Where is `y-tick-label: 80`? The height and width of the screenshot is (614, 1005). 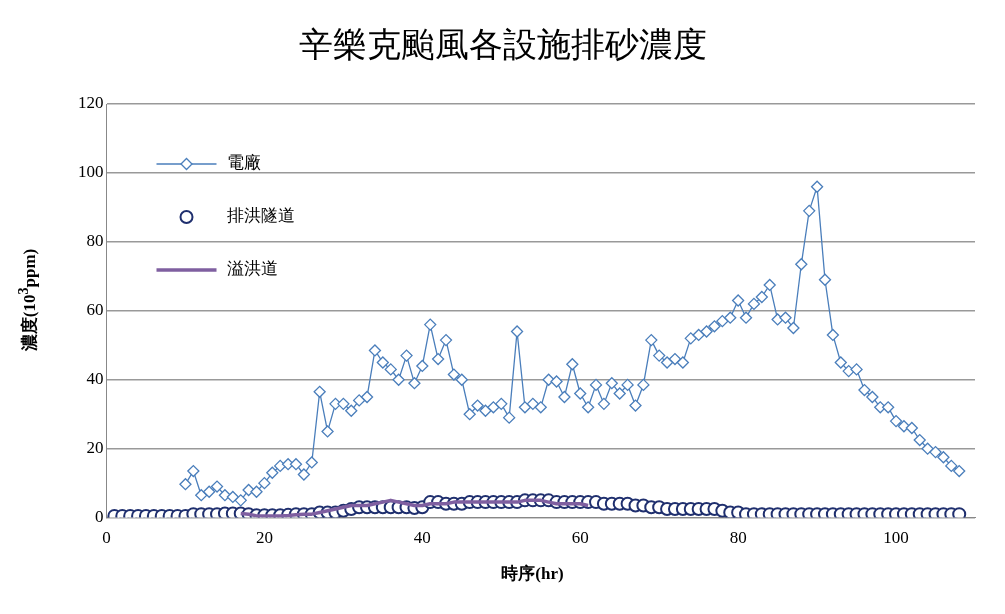
y-tick-label: 80 is located at coordinates (95, 241).